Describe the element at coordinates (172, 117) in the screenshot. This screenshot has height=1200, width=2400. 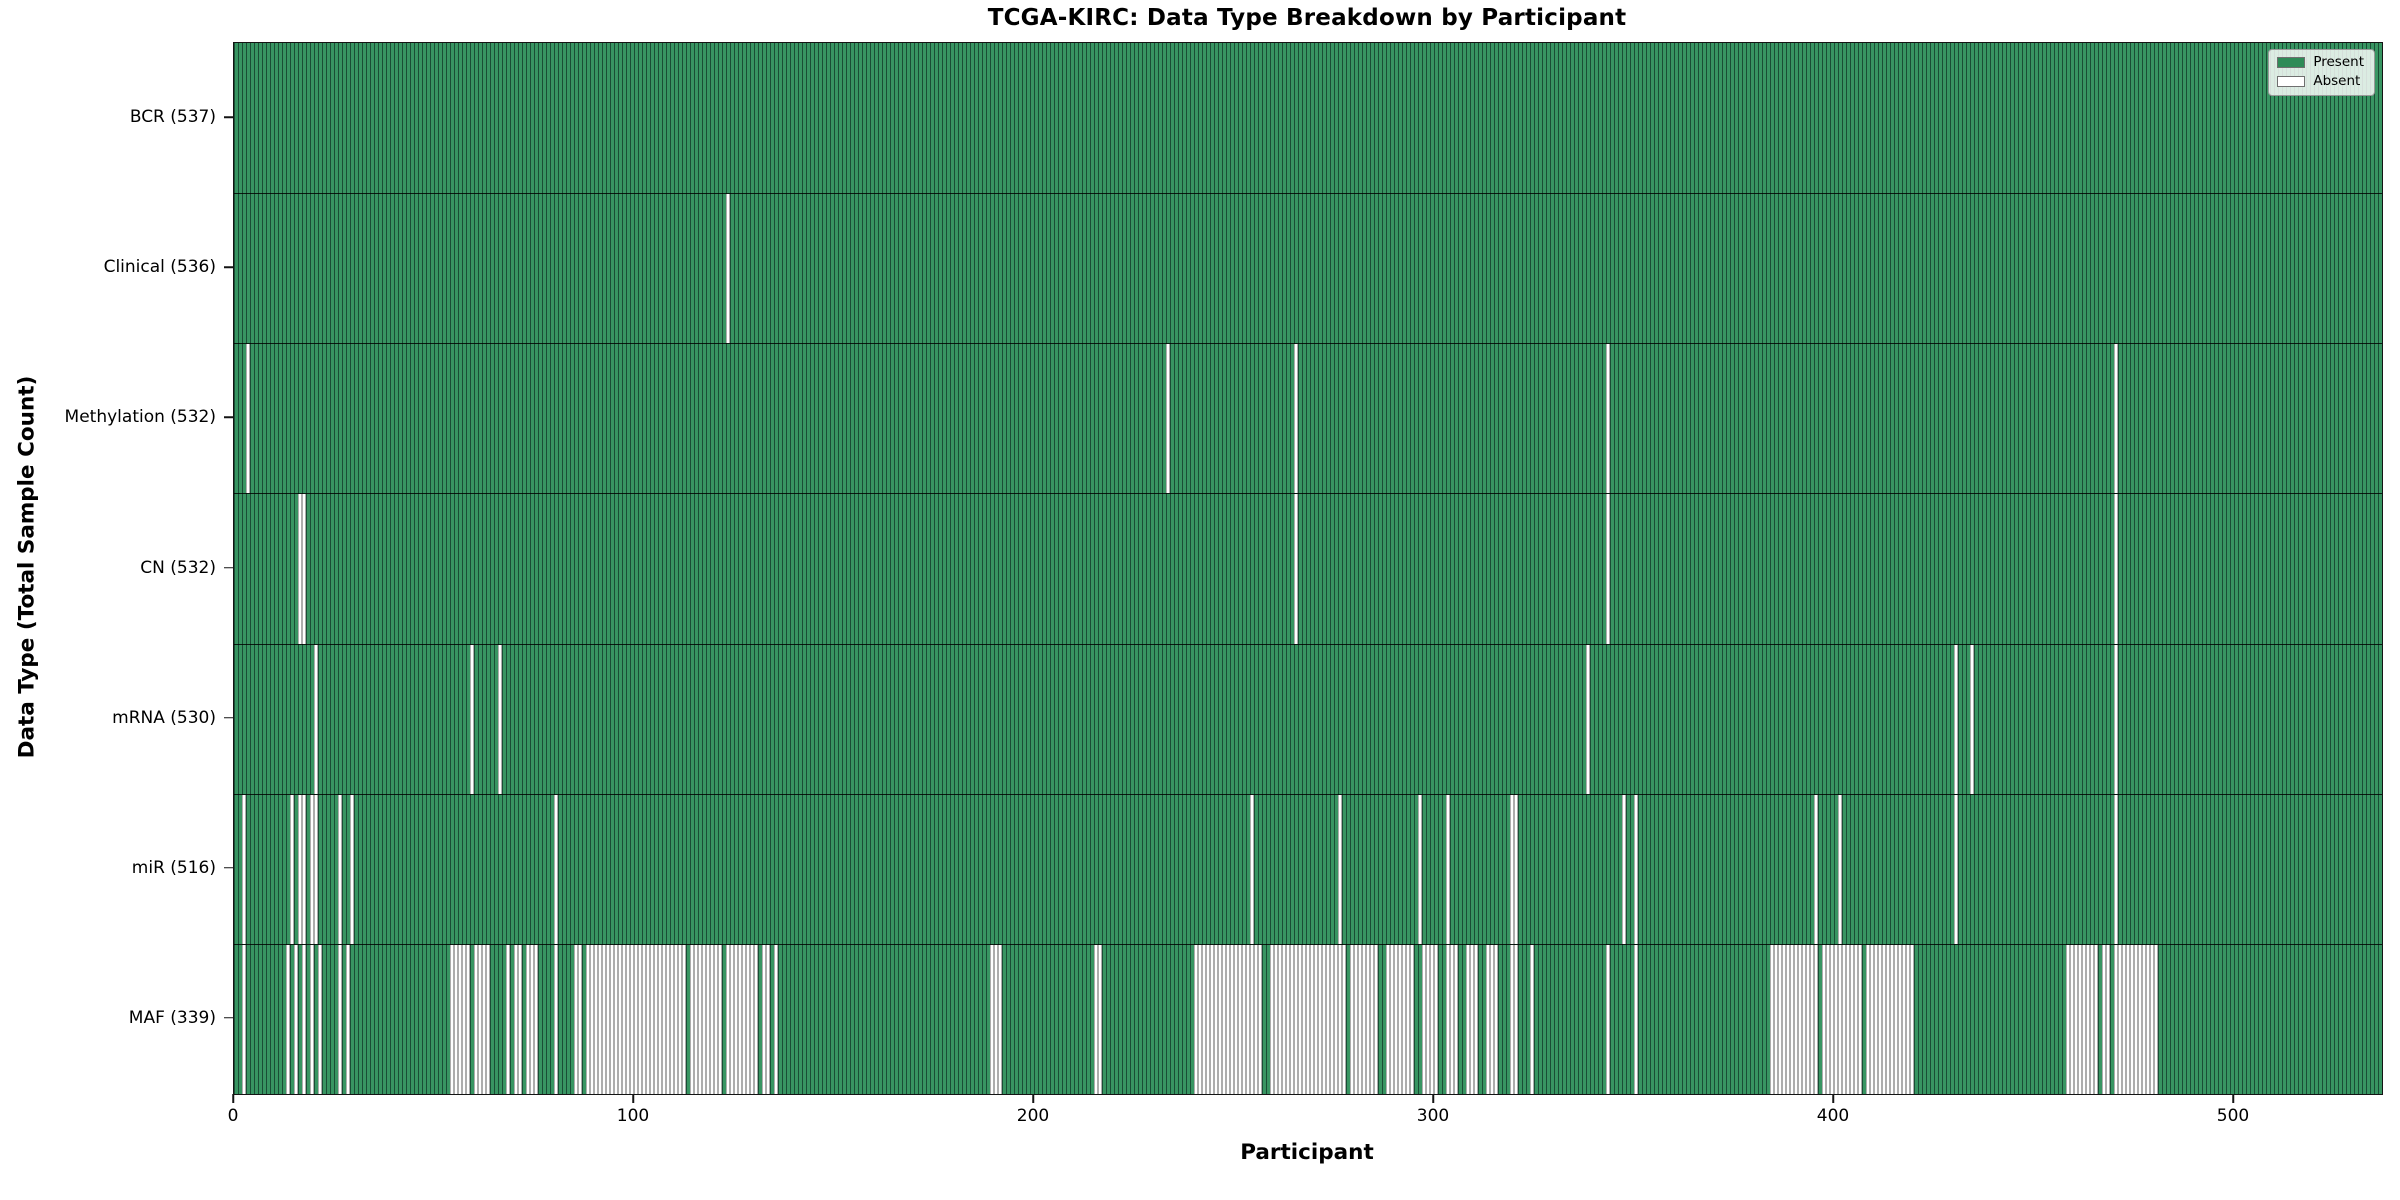
I see `y-tick-label: BCR (537)` at that location.